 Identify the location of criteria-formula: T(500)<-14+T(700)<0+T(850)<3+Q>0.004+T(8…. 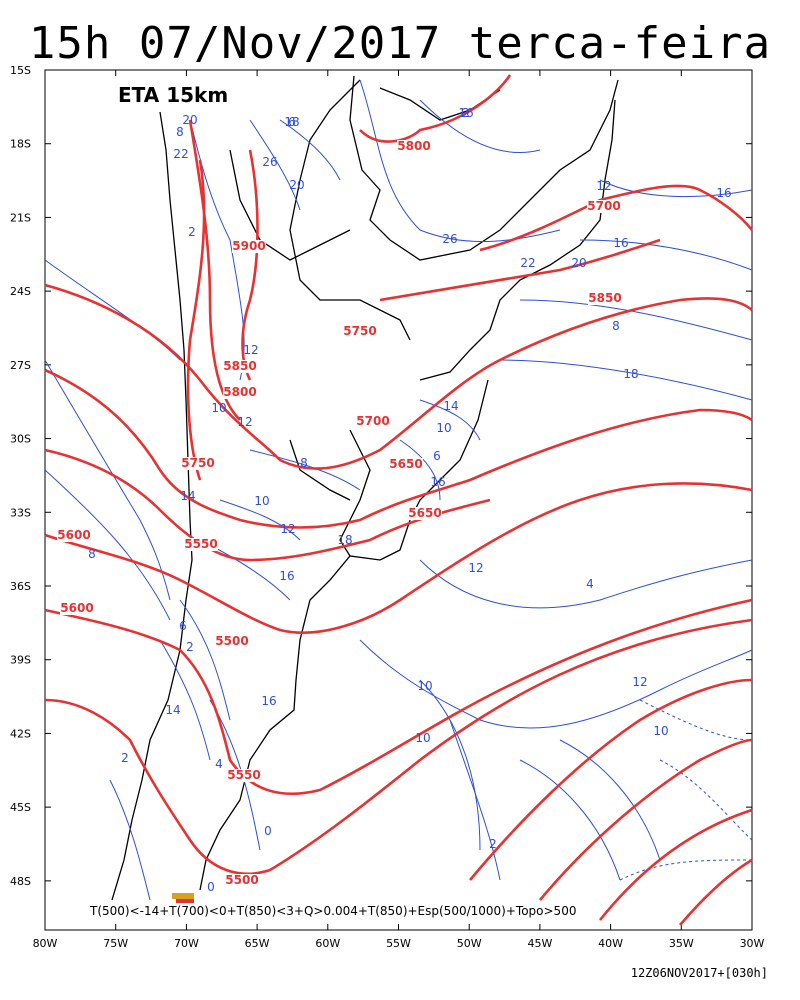
(332, 911).